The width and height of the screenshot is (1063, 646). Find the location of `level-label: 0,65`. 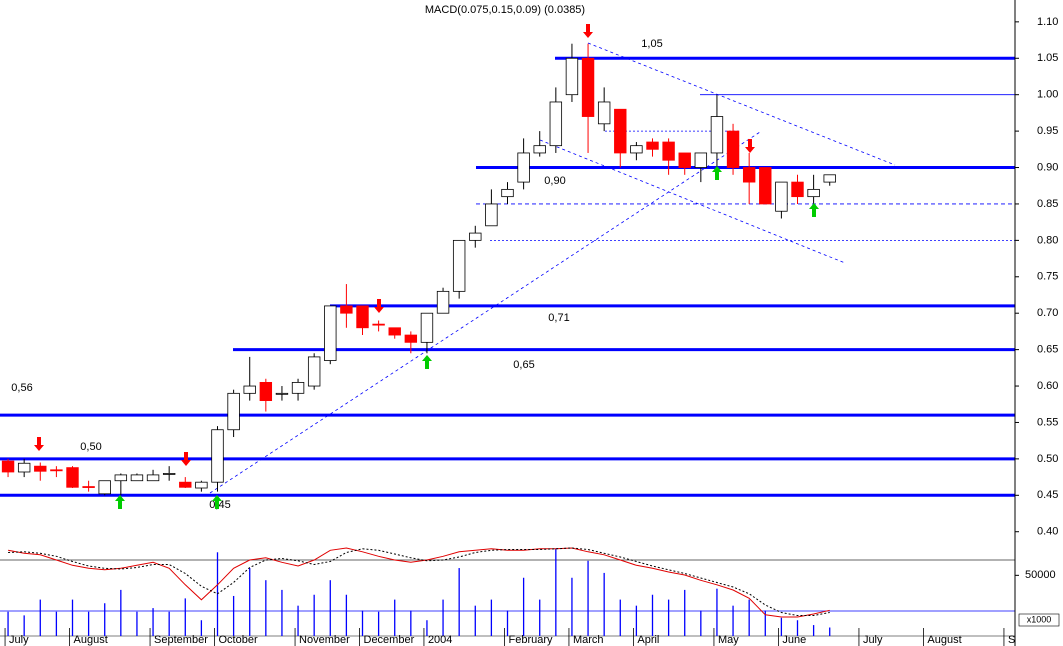

level-label: 0,65 is located at coordinates (523, 365).